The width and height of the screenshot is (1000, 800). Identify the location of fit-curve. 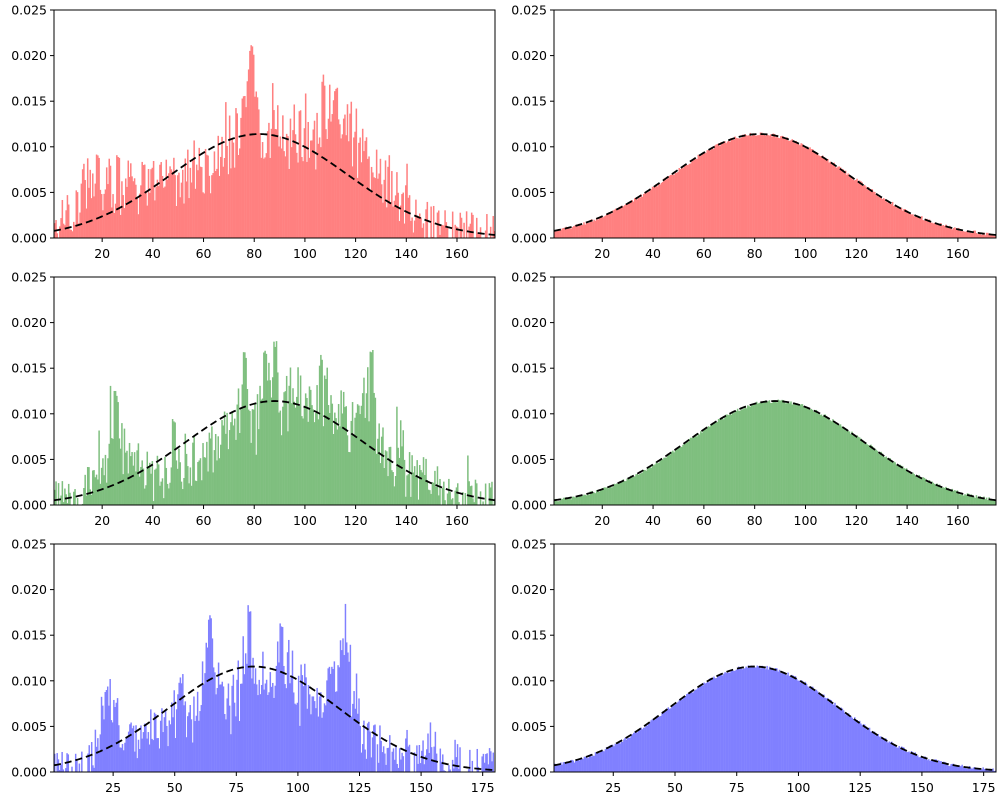
(274, 718).